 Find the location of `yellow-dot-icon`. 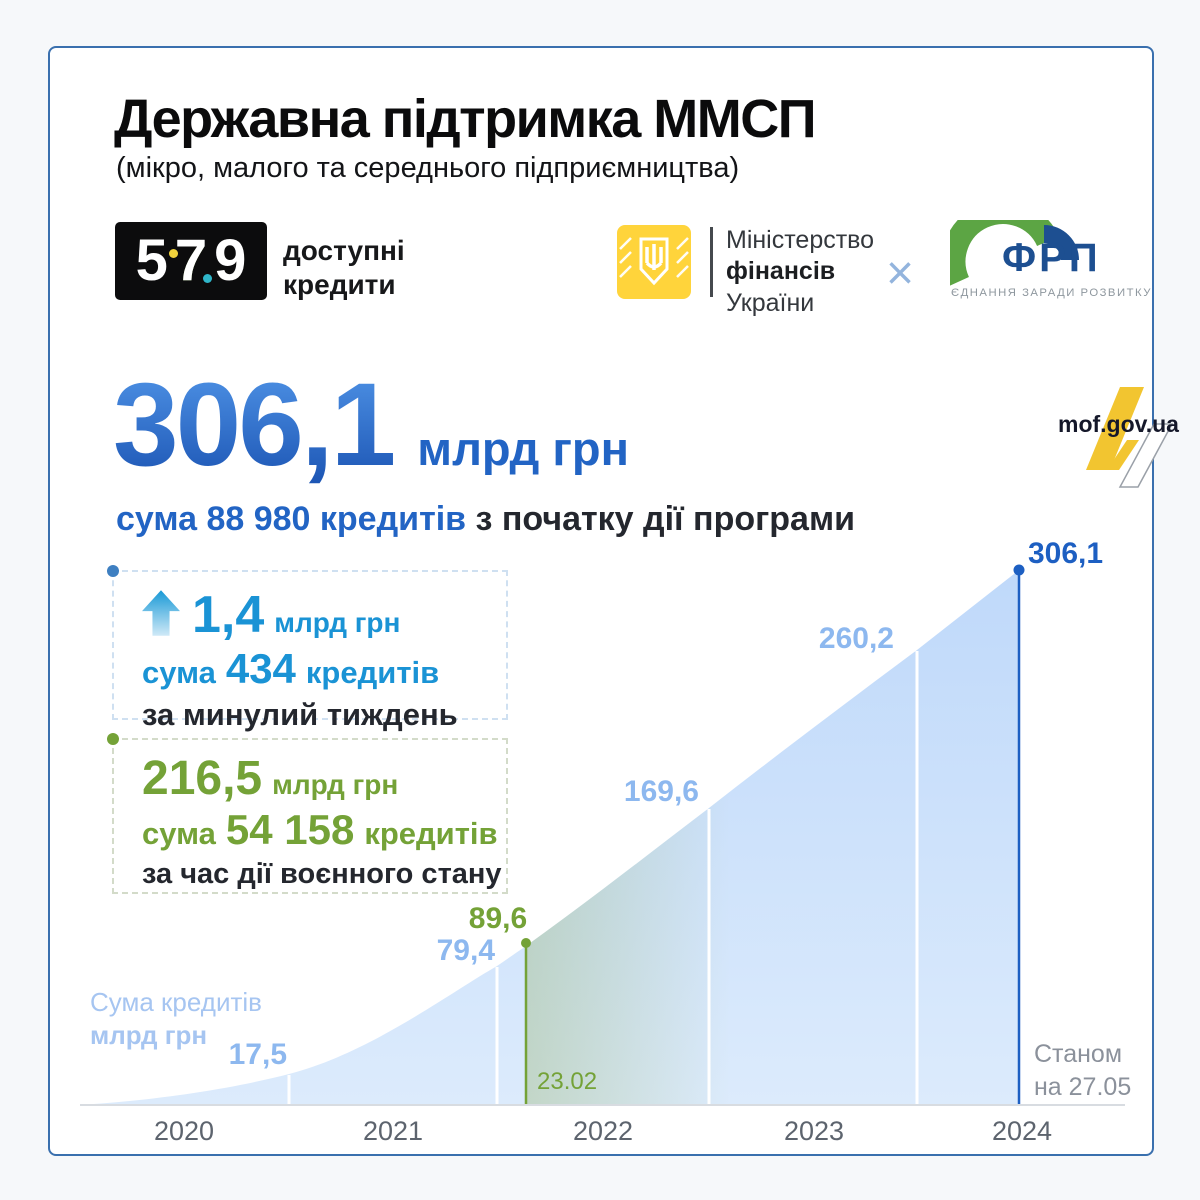

yellow-dot-icon is located at coordinates (173, 253).